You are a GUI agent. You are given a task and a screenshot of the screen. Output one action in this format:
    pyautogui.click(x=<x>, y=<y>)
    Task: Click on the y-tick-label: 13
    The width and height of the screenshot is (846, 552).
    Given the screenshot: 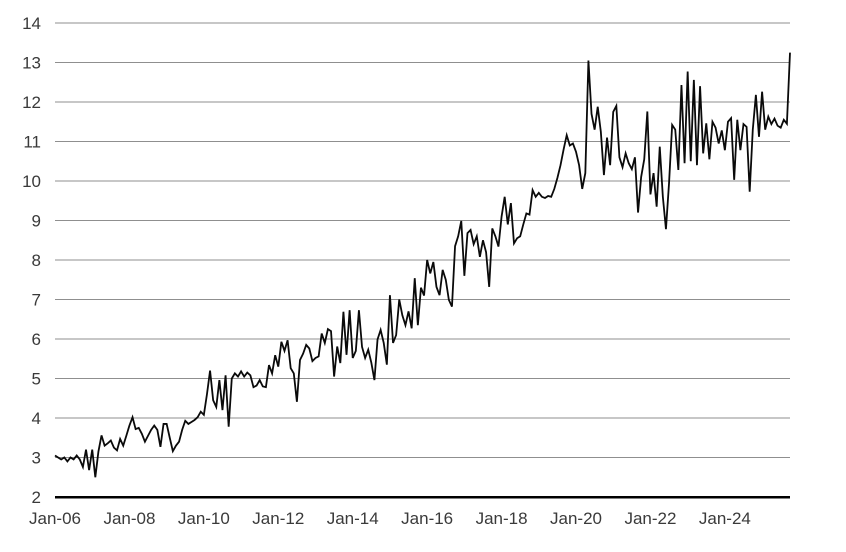 What is the action you would take?
    pyautogui.click(x=31, y=63)
    